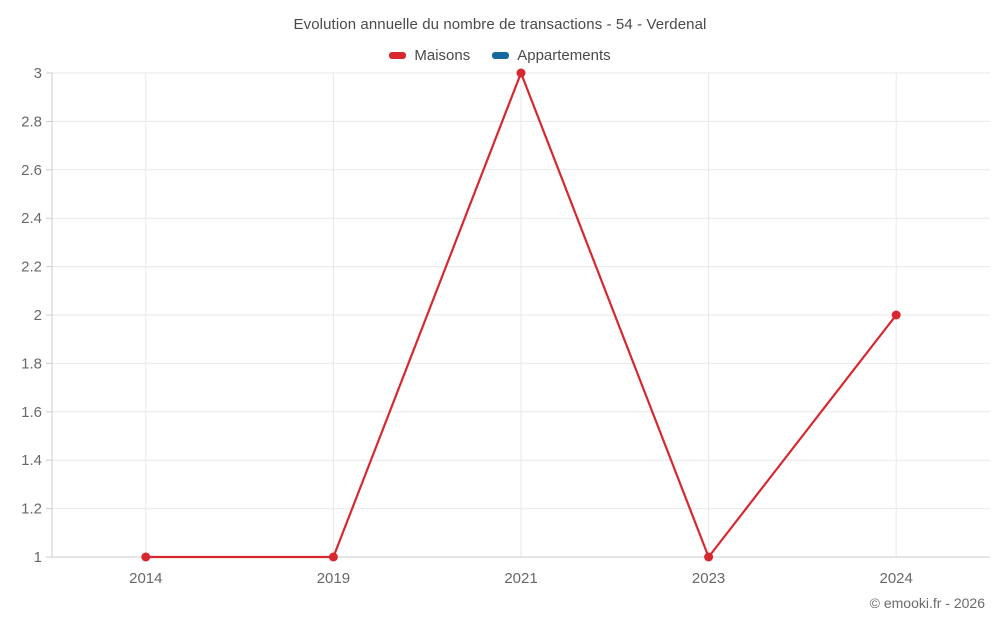 This screenshot has width=1000, height=625. I want to click on y-tick-label: 1.6, so click(31, 412).